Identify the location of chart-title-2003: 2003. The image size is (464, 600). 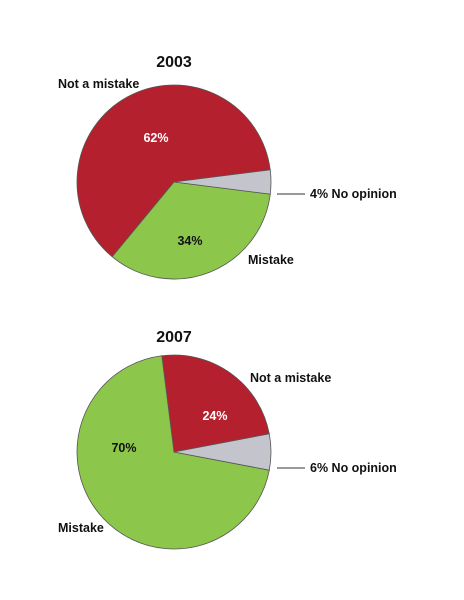
(174, 62).